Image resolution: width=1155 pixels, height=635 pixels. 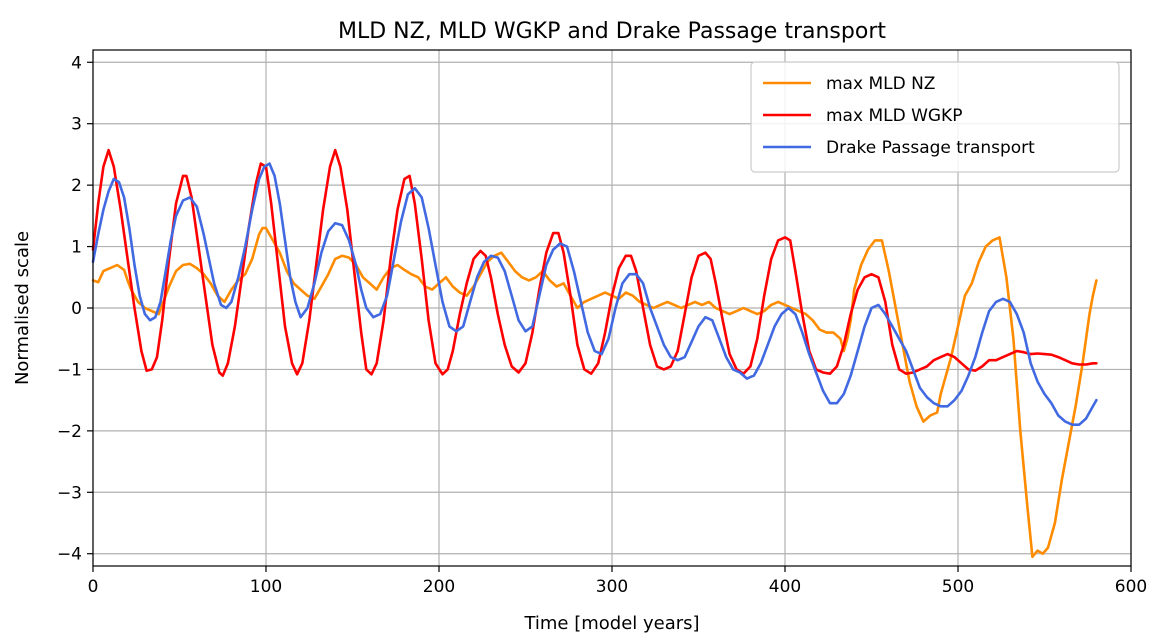 I want to click on legend-label: max MLD WGKP, so click(x=894, y=116).